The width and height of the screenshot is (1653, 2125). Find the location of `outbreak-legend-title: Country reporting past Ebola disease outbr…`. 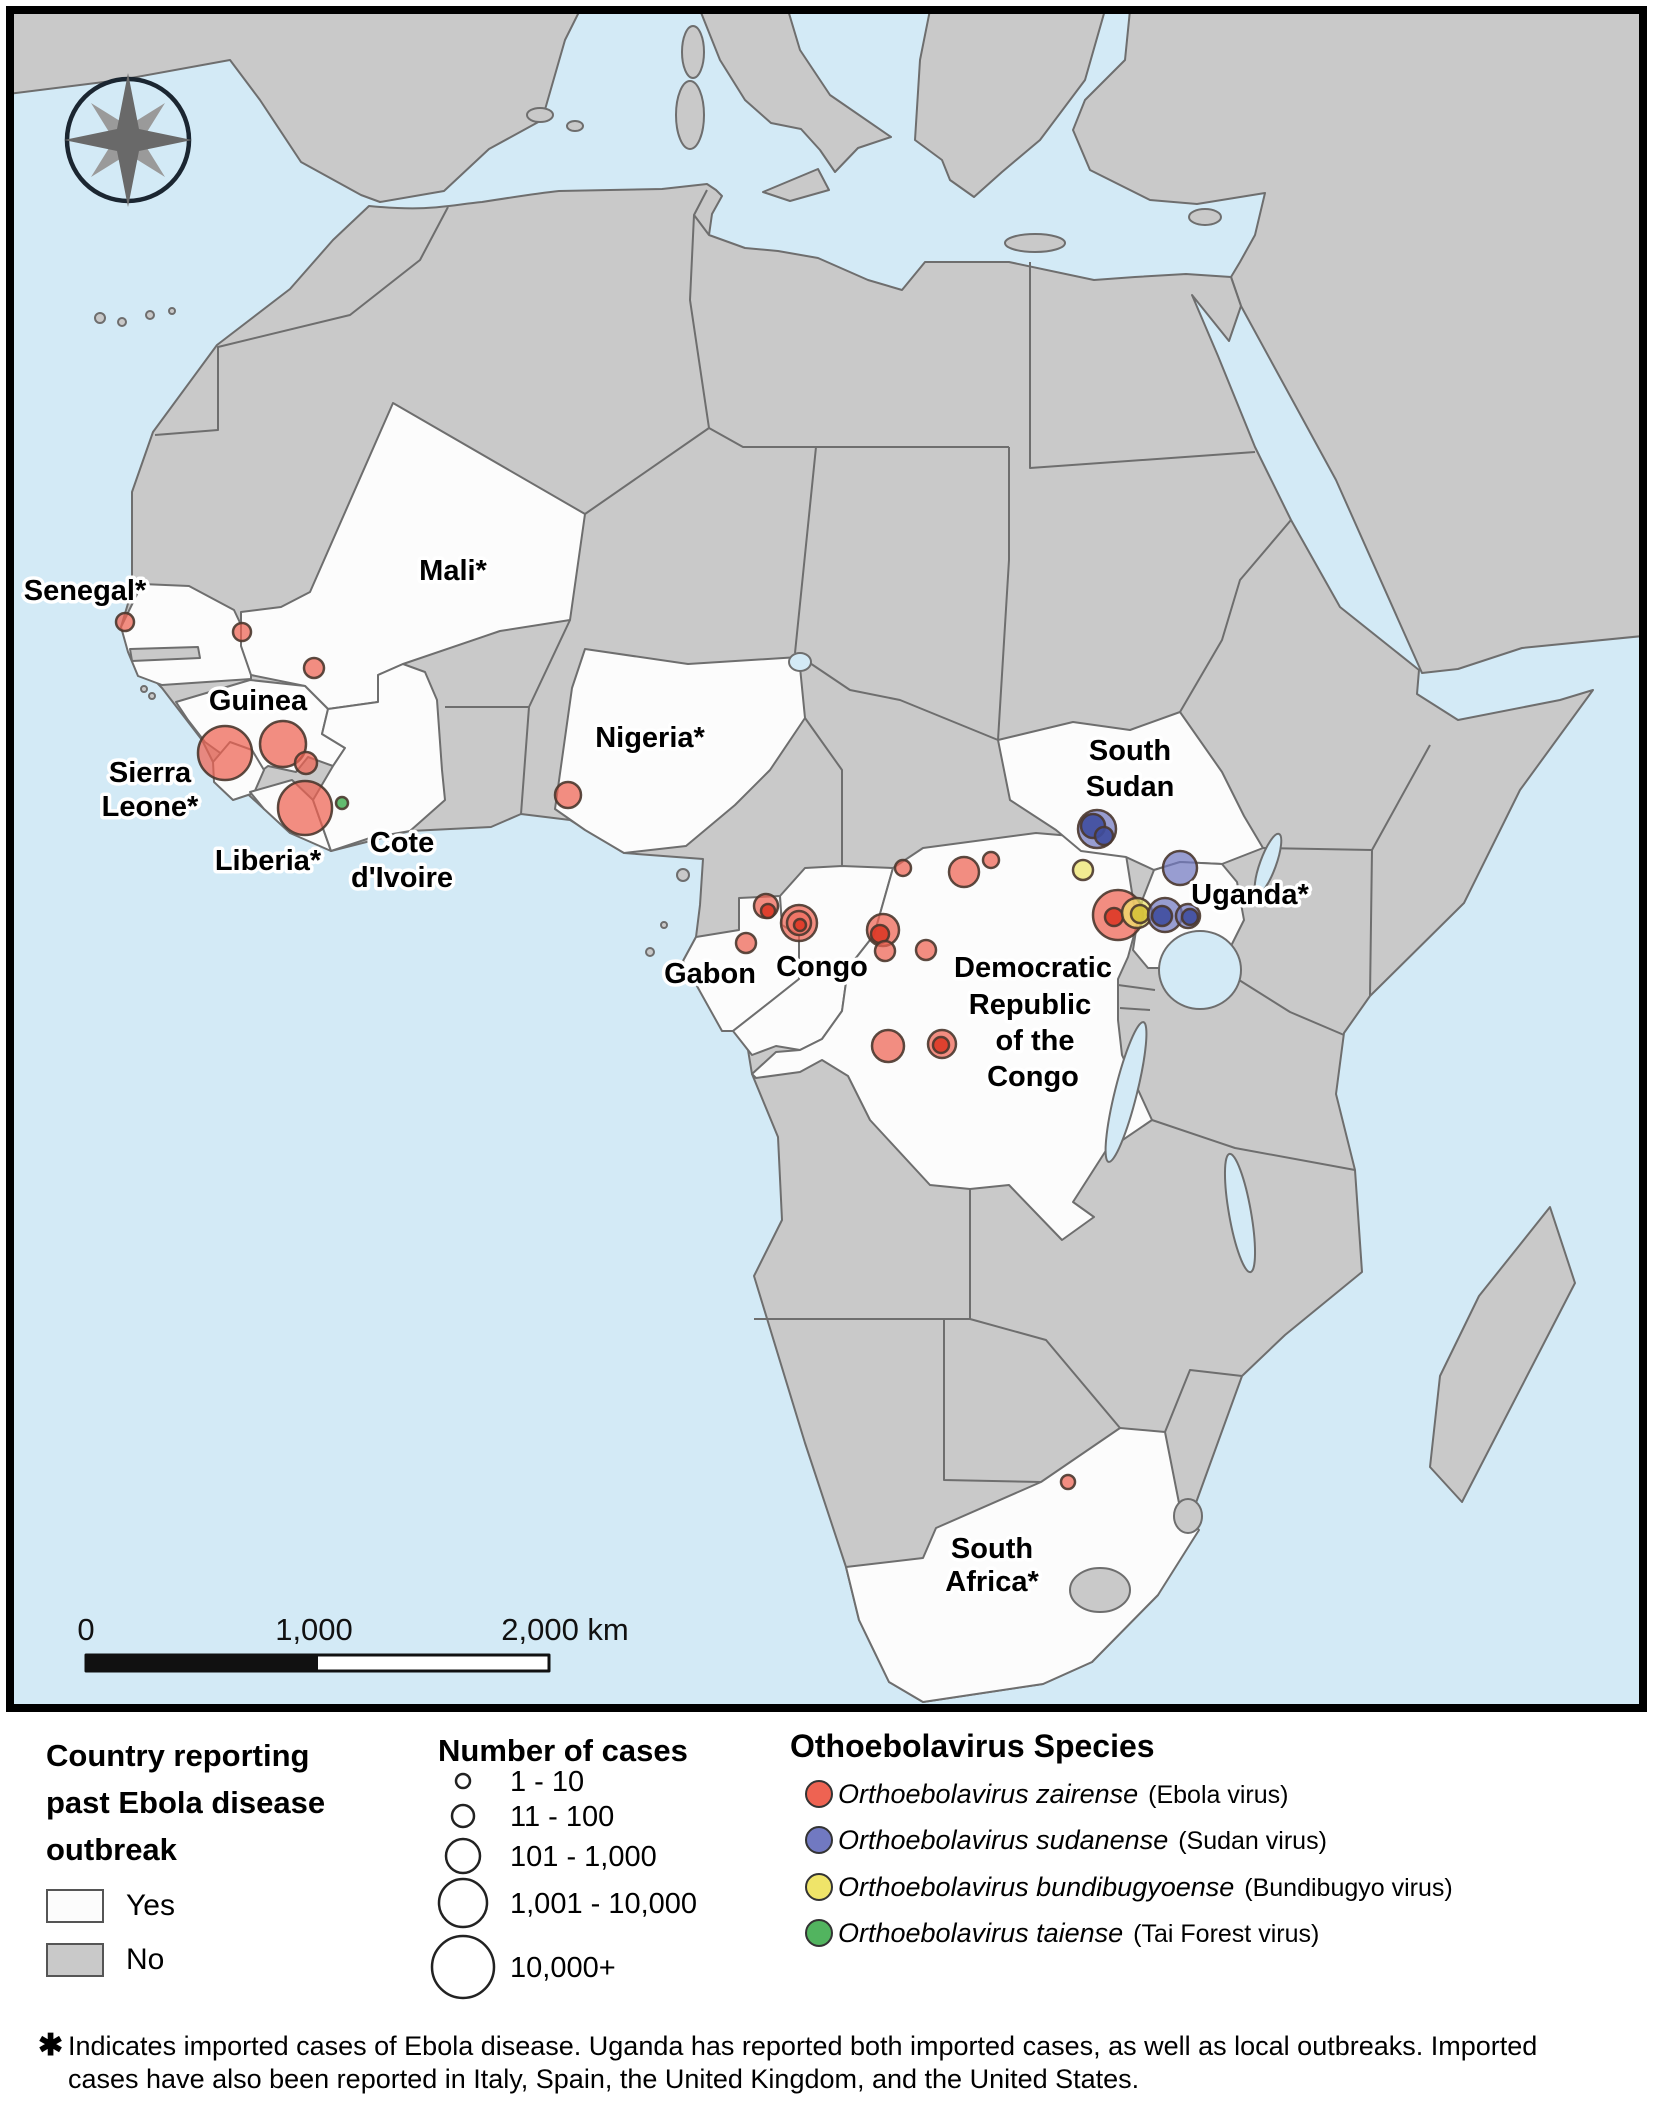

outbreak-legend-title: Country reporting past Ebola disease outbr… is located at coordinates (185, 1802).